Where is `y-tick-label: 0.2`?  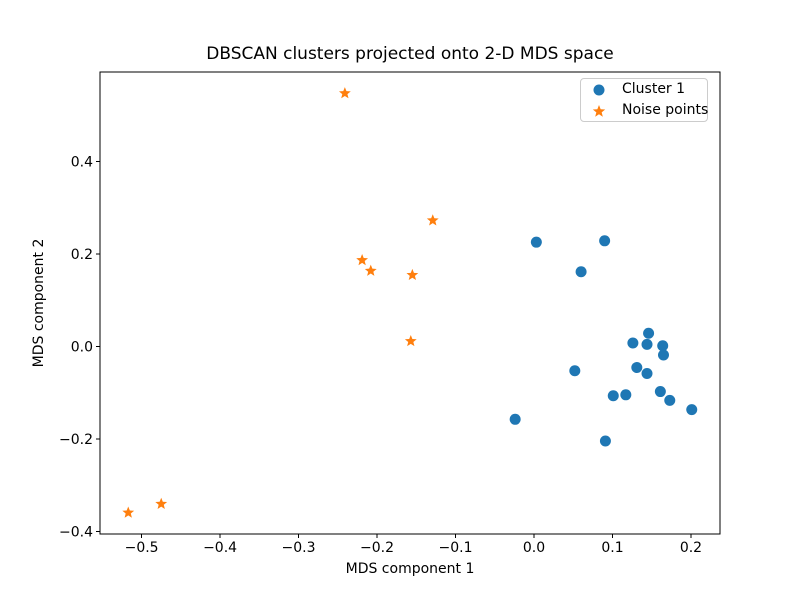 y-tick-label: 0.2 is located at coordinates (82, 255).